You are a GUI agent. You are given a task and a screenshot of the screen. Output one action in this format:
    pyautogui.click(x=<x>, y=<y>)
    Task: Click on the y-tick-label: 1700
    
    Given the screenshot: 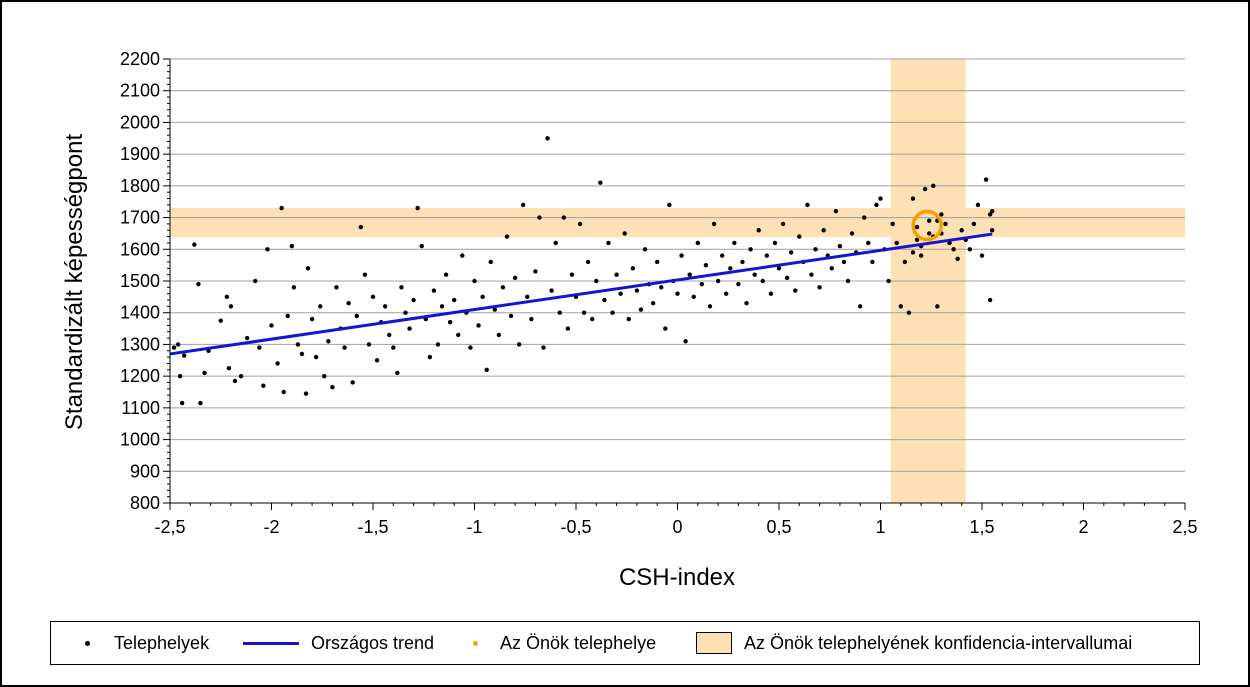 What is the action you would take?
    pyautogui.click(x=140, y=218)
    